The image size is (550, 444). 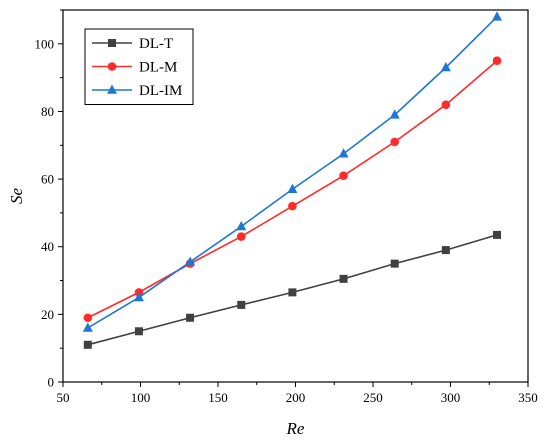 I want to click on y-tick-label: 60, so click(x=47, y=179).